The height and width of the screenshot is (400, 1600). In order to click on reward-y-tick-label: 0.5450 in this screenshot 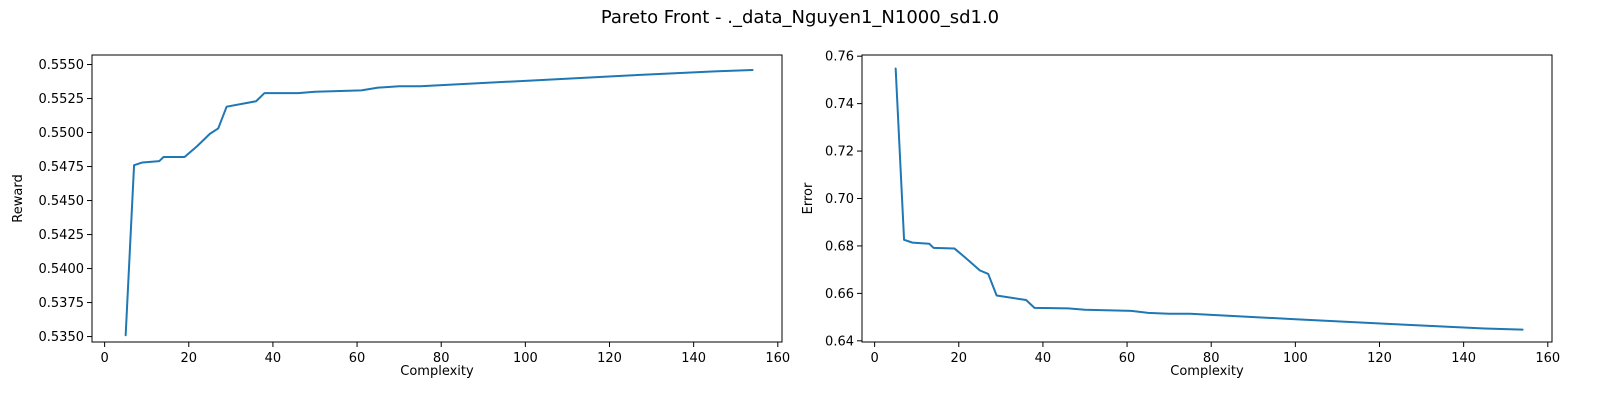, I will do `click(62, 201)`.